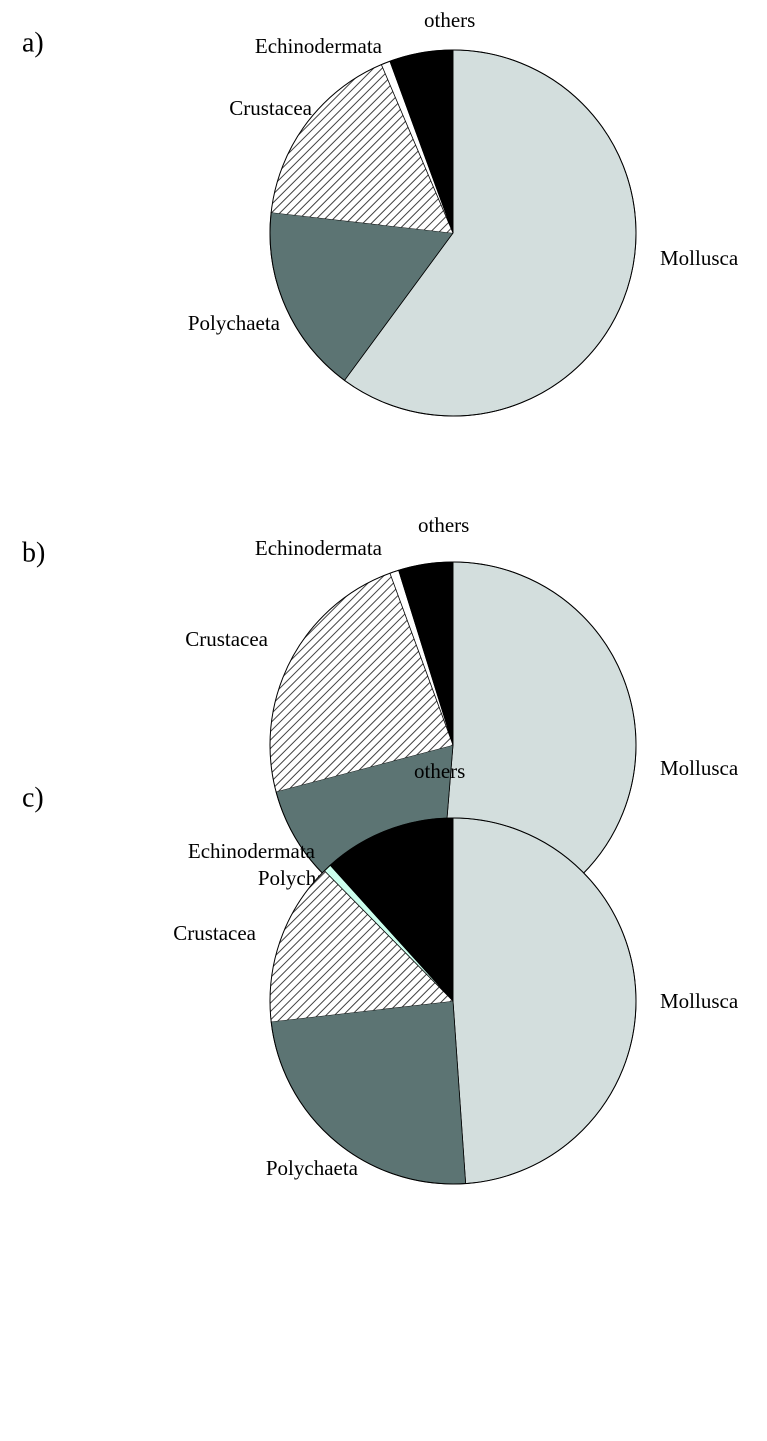 This screenshot has width=767, height=1441. Describe the element at coordinates (33, 42) in the screenshot. I see `panel-label: a)` at that location.